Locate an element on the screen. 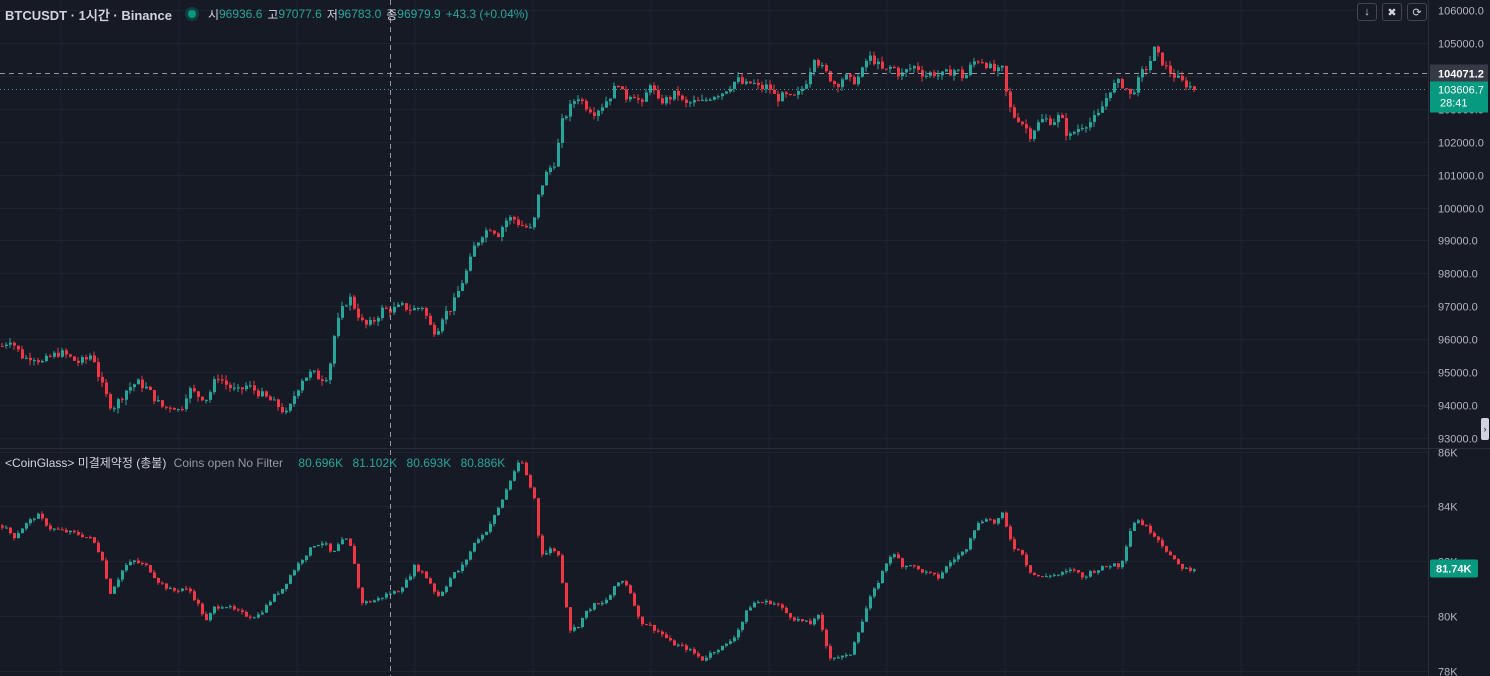 This screenshot has height=676, width=1490. indicator-title: <CoinGlass> 미결제약정 (총불) is located at coordinates (86, 463).